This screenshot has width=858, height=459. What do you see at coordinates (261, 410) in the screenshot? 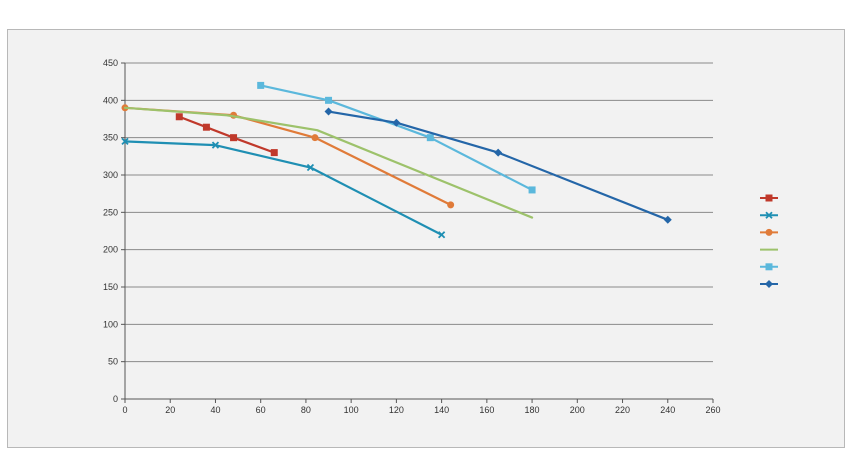
I see `x-tick-label: 60` at bounding box center [261, 410].